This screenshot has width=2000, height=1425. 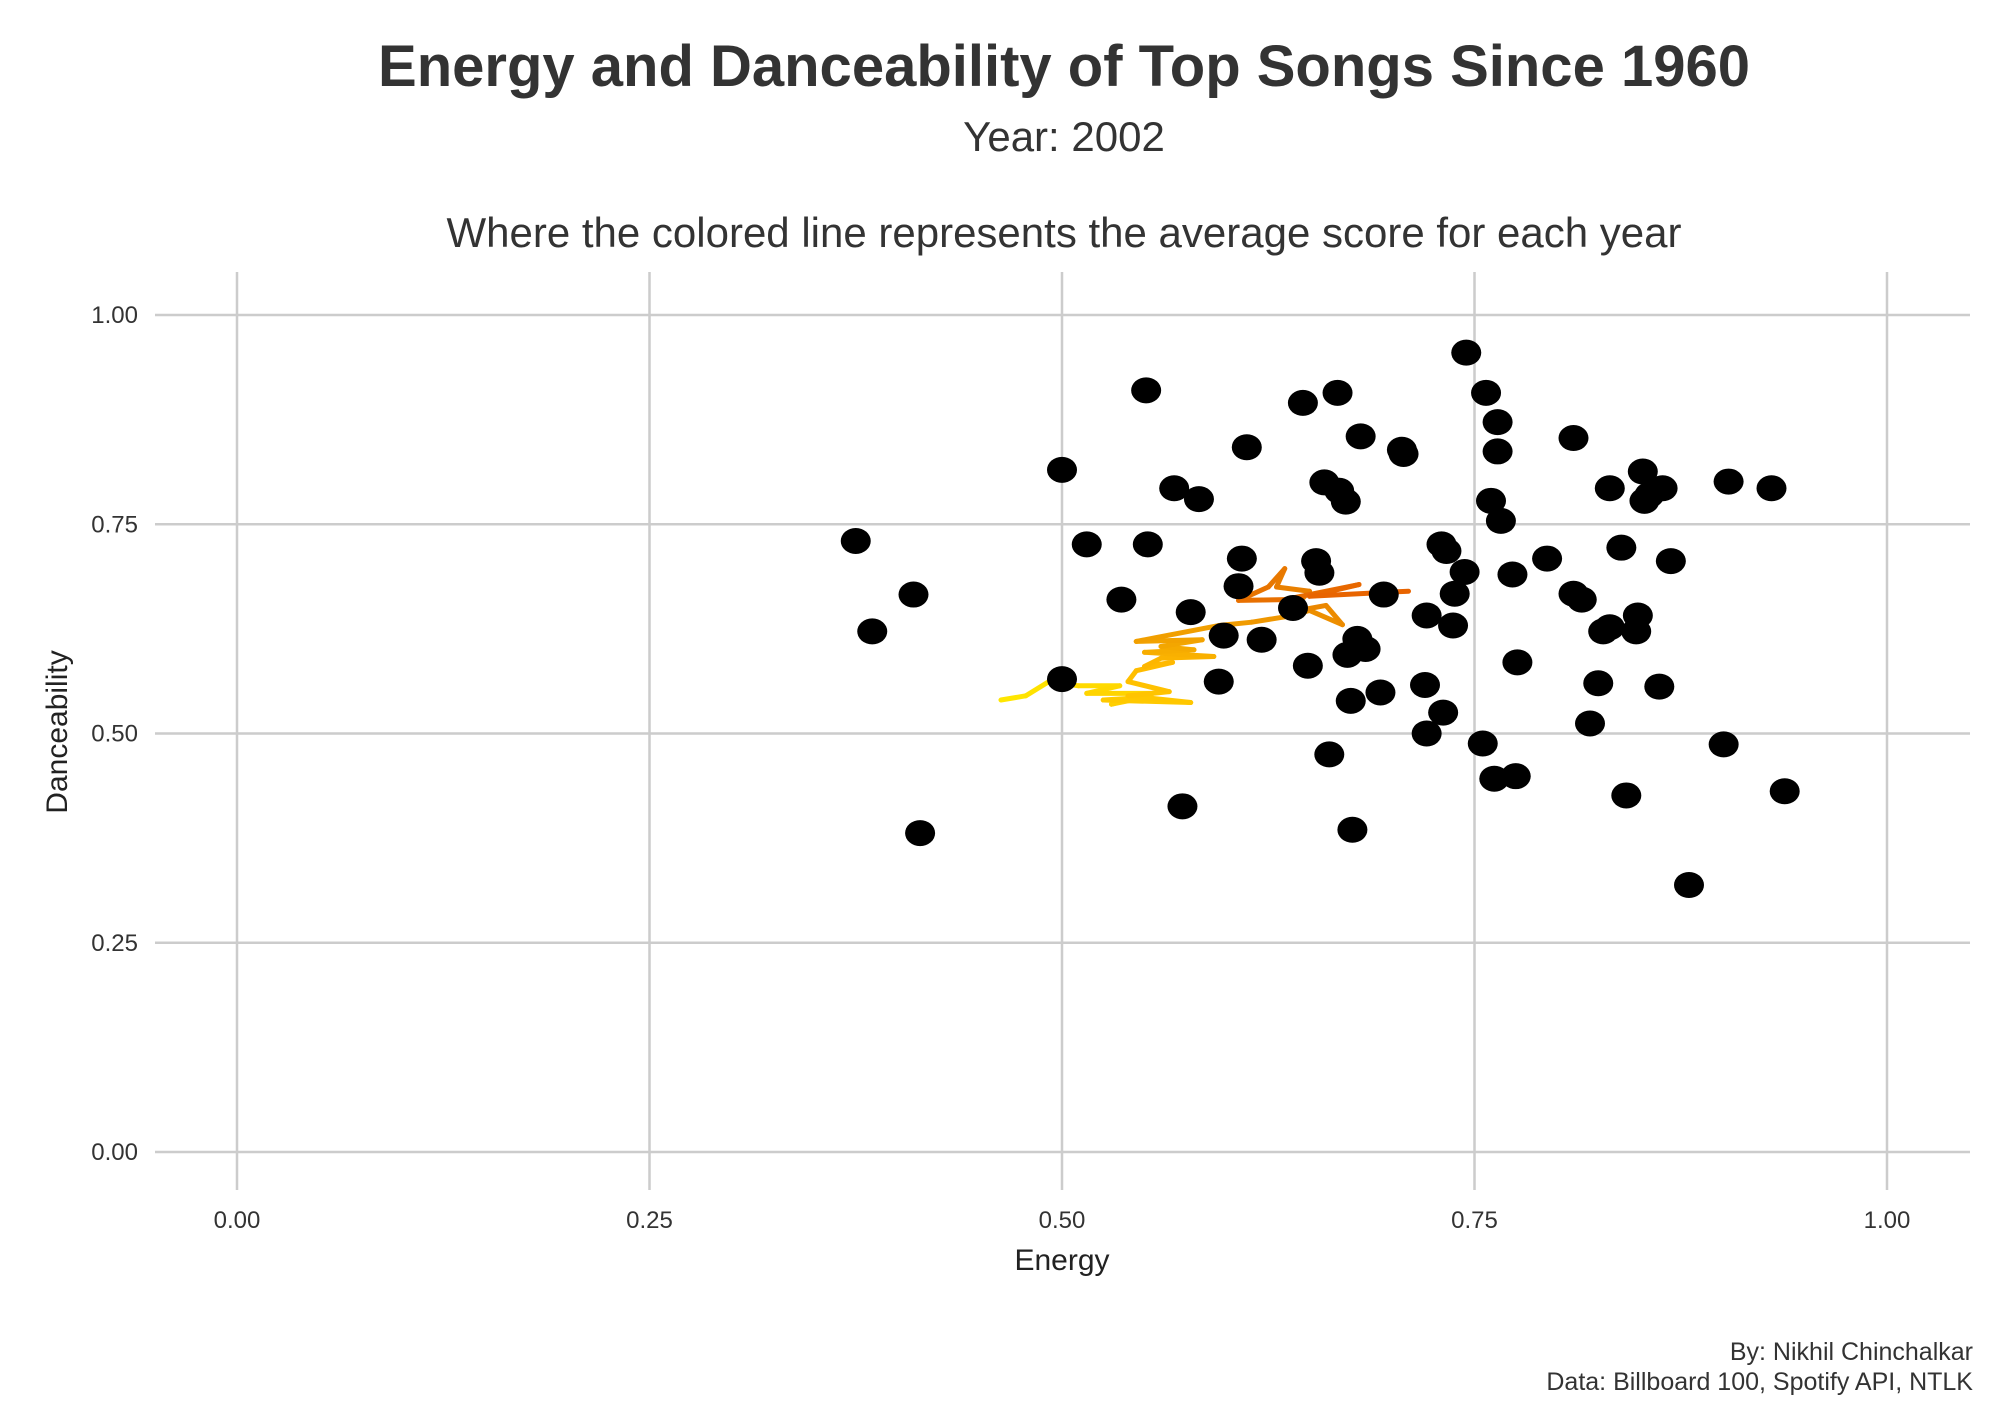 What do you see at coordinates (1474, 1220) in the screenshot?
I see `x-tick-label: 0.75` at bounding box center [1474, 1220].